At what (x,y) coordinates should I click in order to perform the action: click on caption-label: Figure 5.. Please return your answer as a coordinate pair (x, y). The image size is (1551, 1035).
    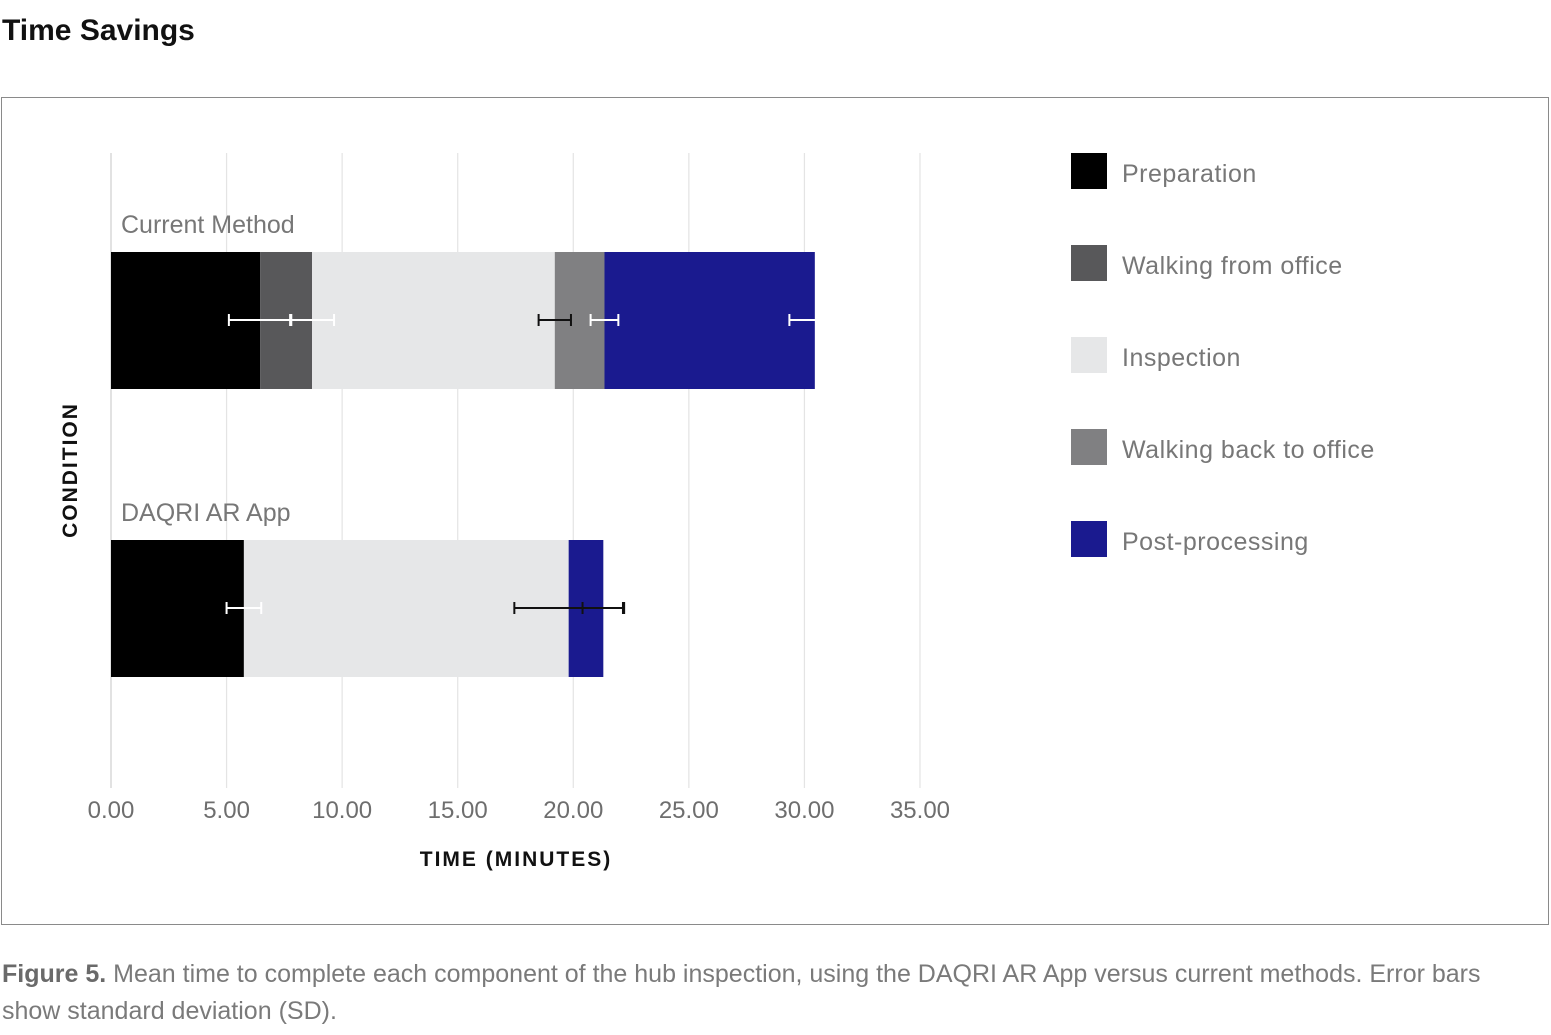
    Looking at the image, I should click on (54, 974).